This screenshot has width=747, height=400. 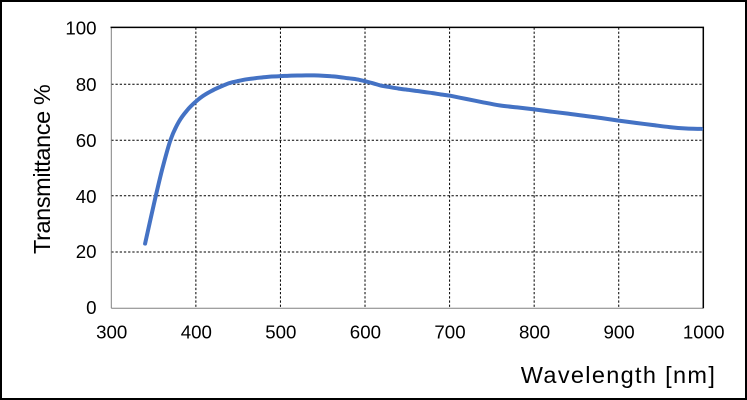 I want to click on svg-text: 900, so click(x=619, y=332).